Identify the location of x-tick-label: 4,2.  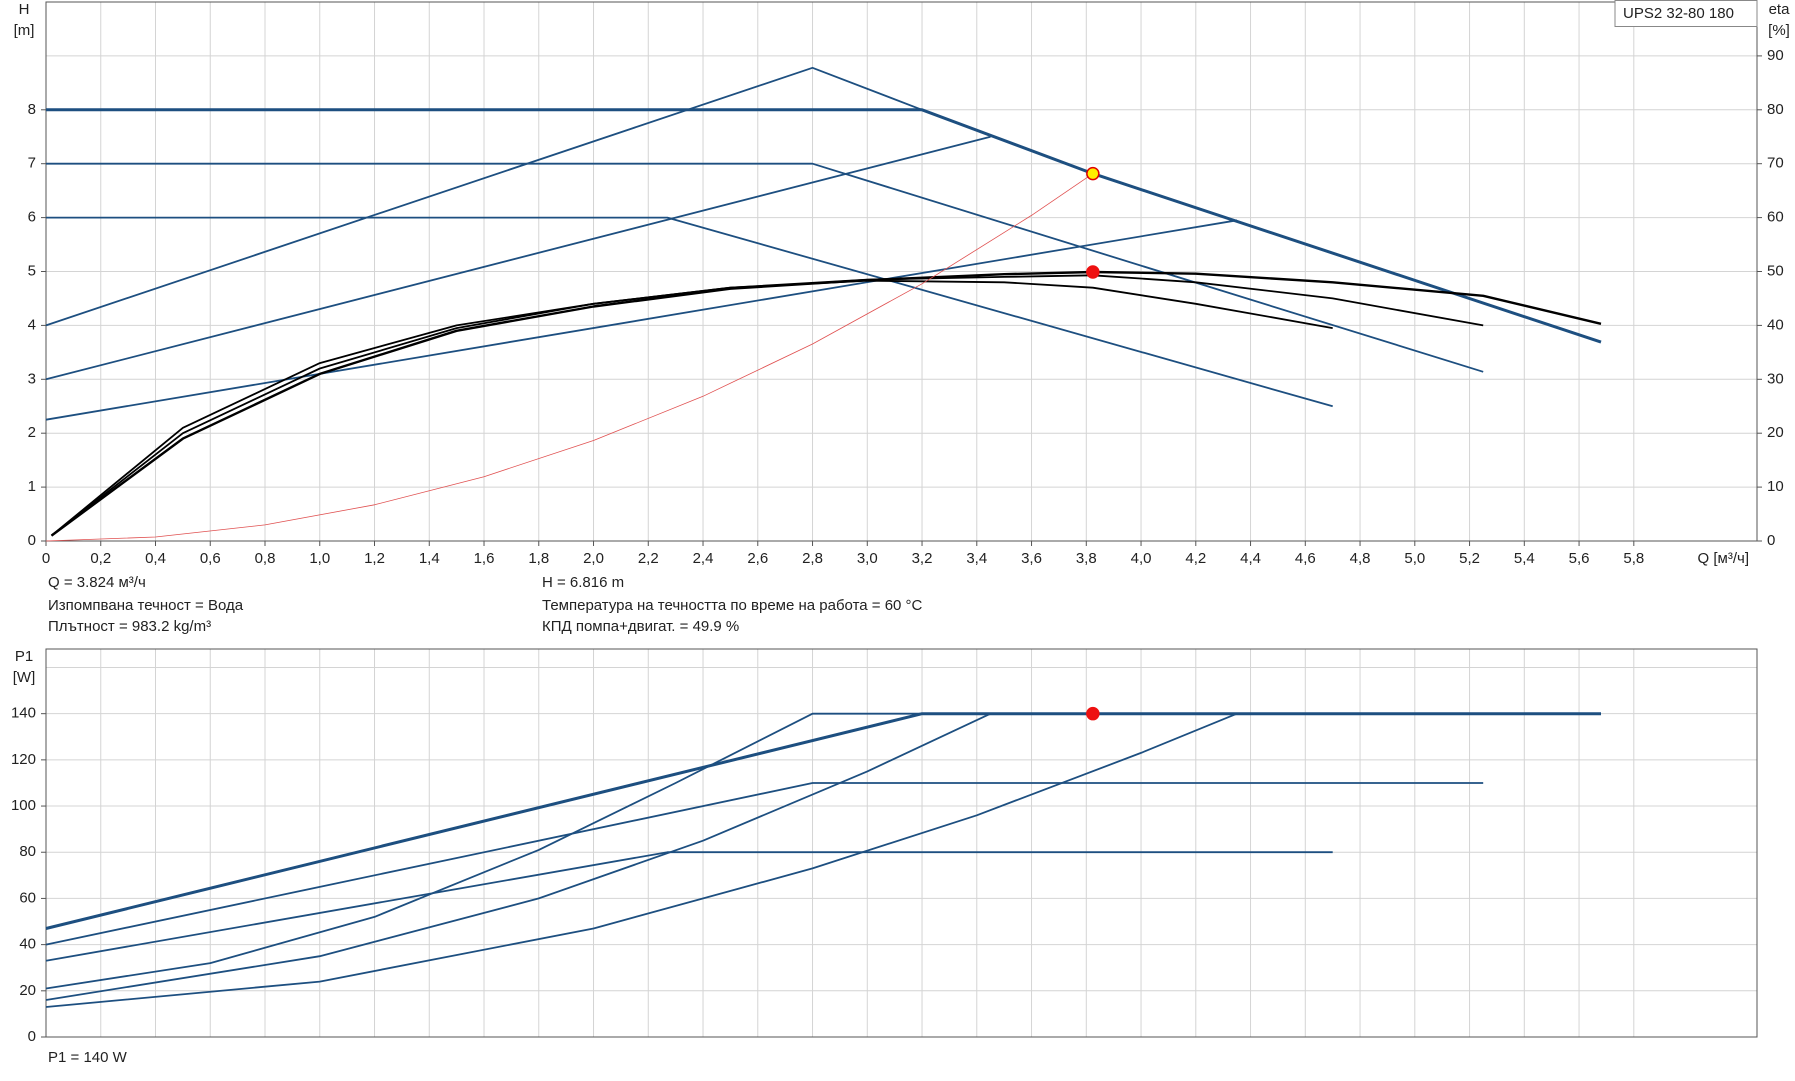
(1195, 558).